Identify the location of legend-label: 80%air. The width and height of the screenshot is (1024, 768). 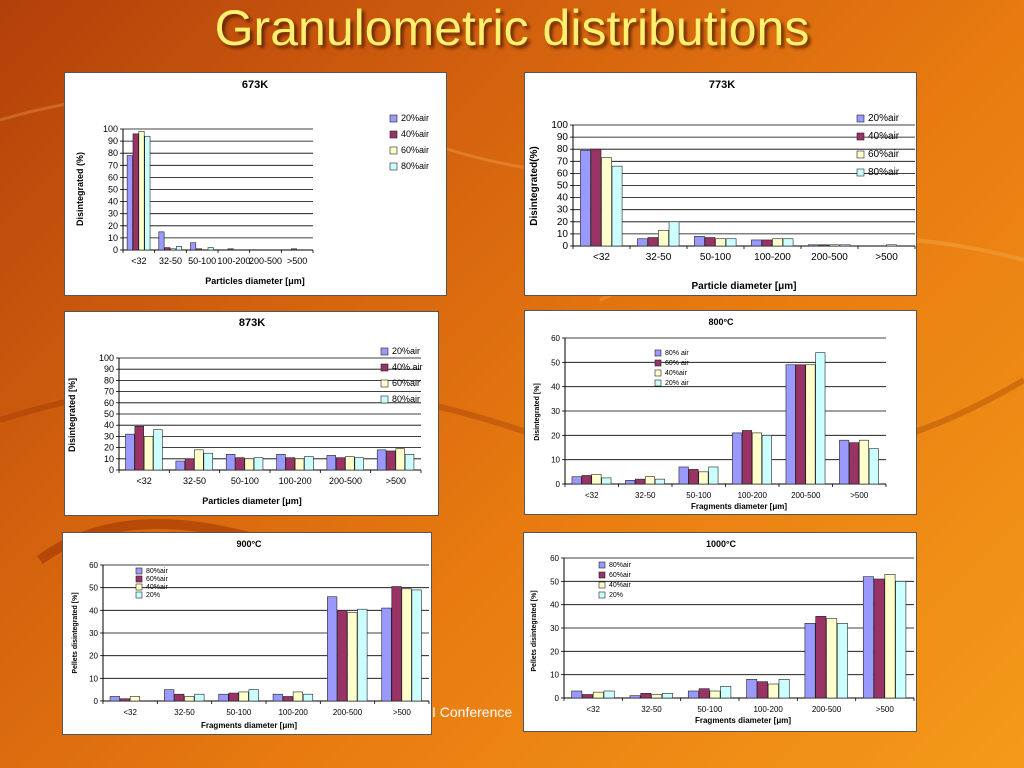
(415, 166).